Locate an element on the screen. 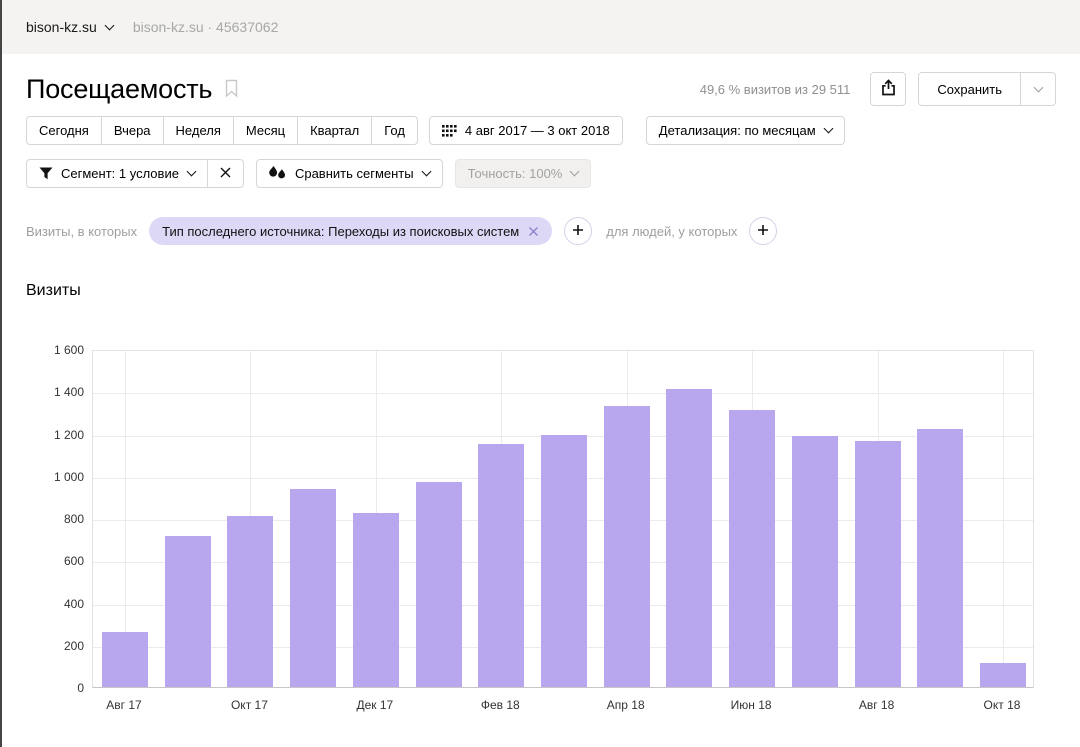 This screenshot has height=747, width=1080. x-axis-tick-label: Окт 18 is located at coordinates (1002, 705).